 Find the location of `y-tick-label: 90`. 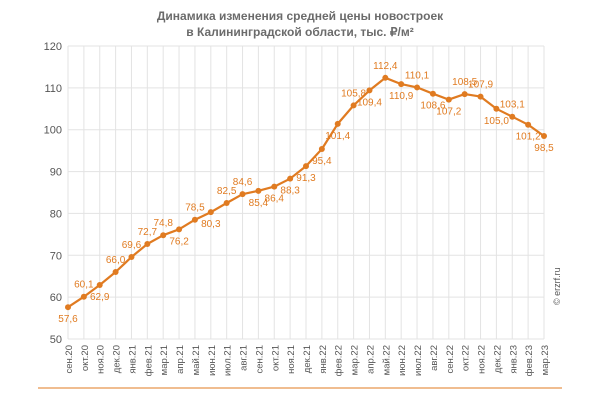

y-tick-label: 90 is located at coordinates (56, 173).